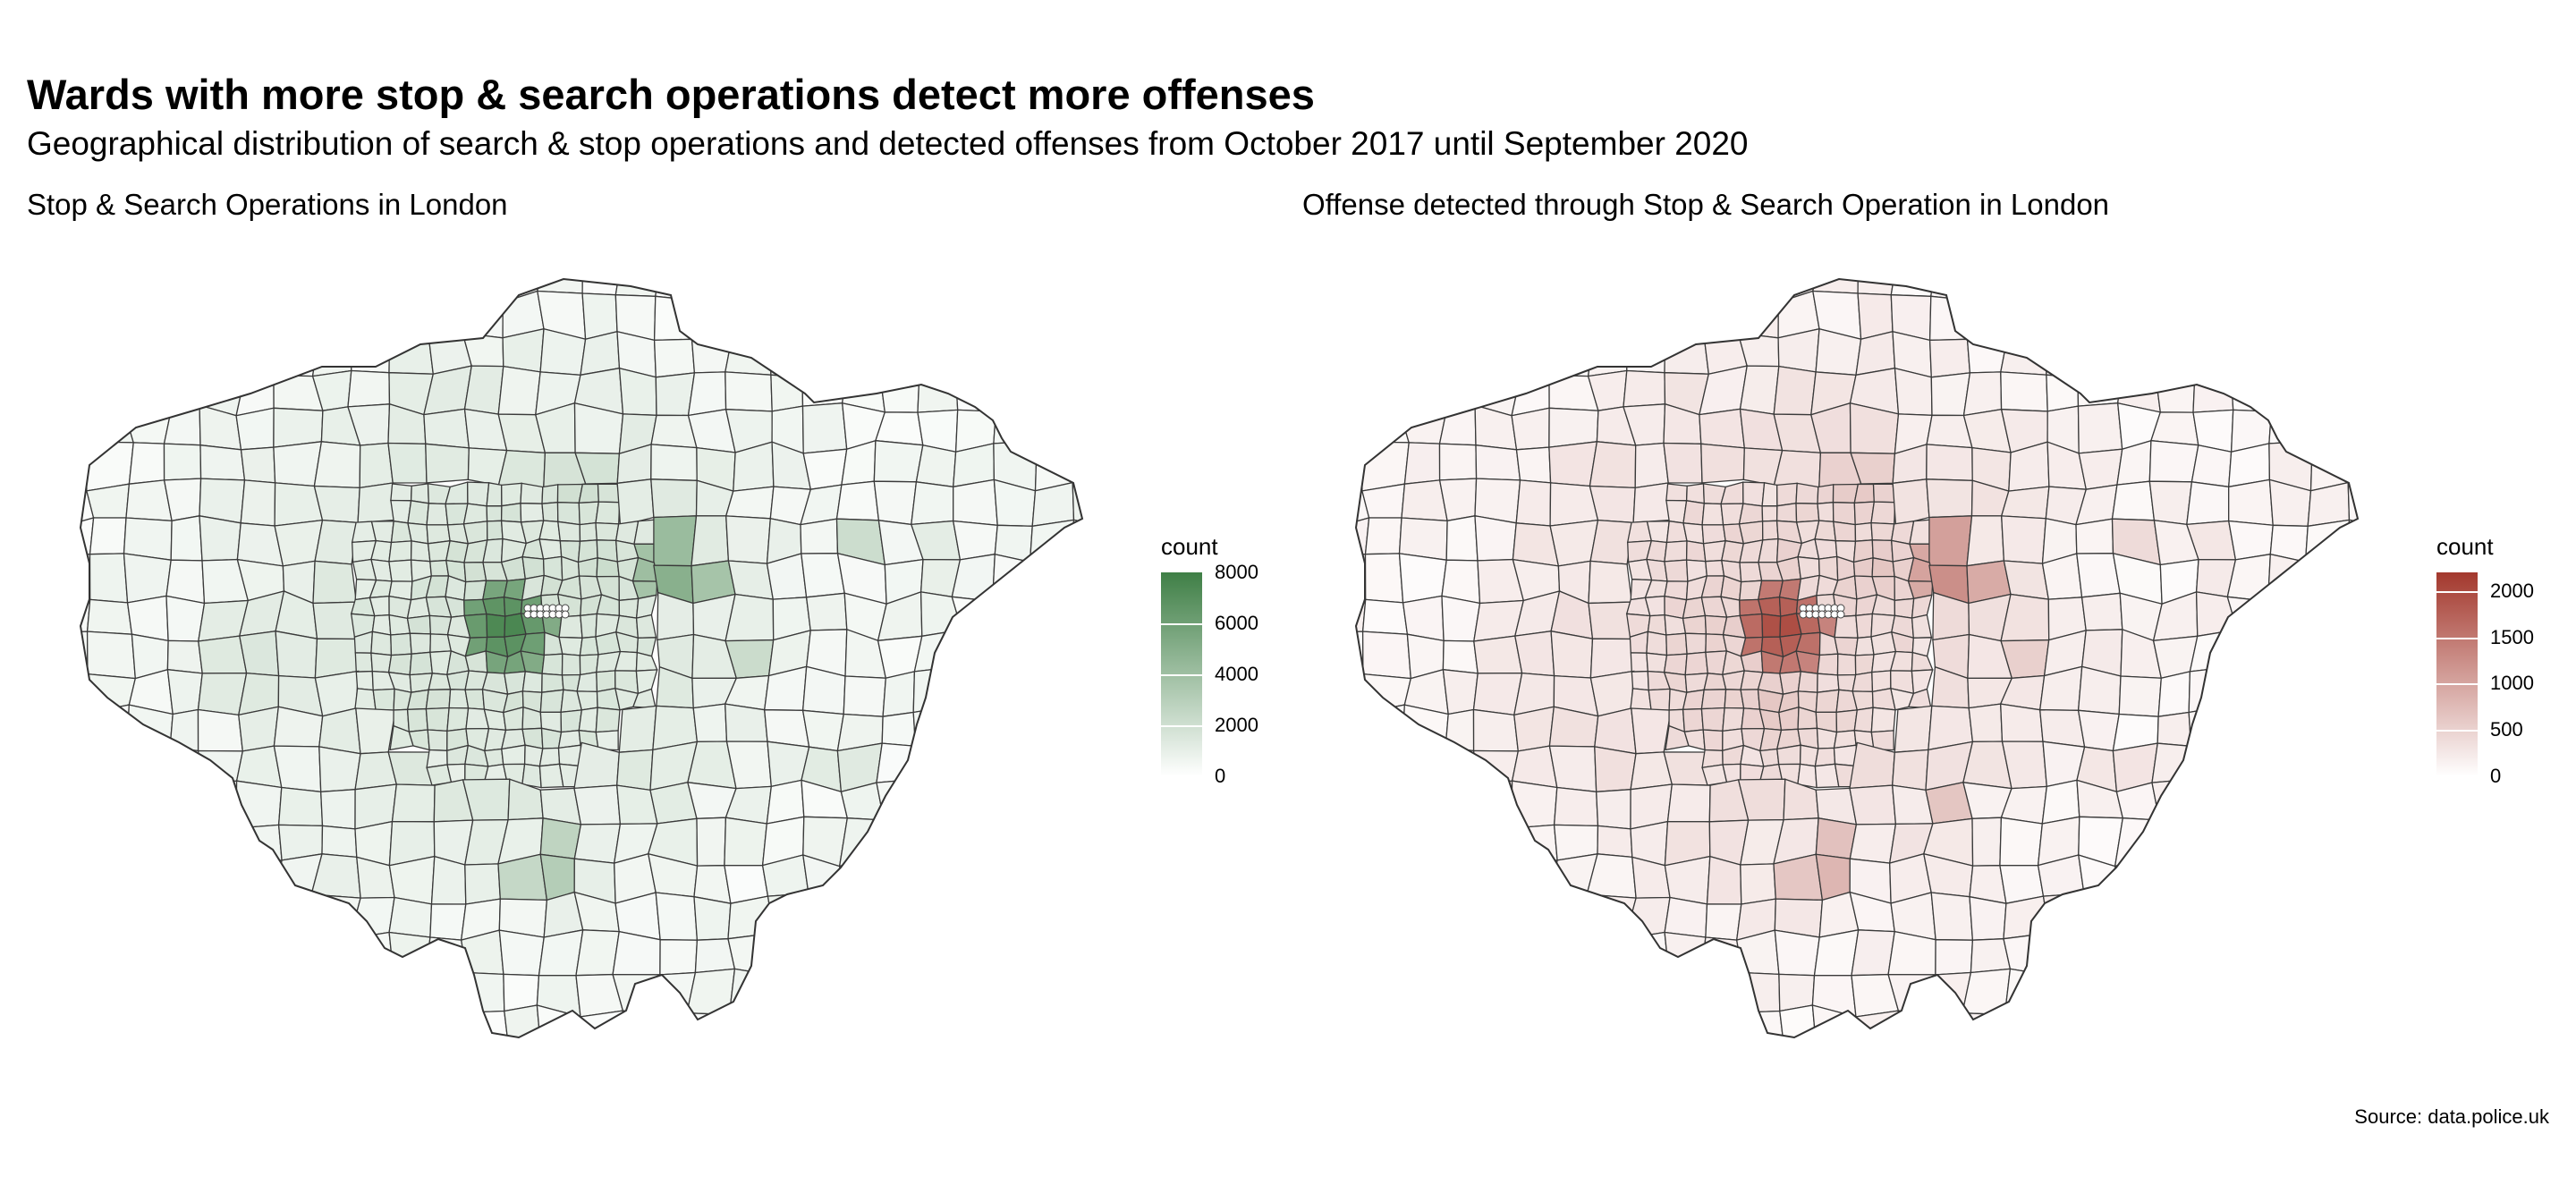  What do you see at coordinates (2465, 546) in the screenshot?
I see `right-legend-title: count` at bounding box center [2465, 546].